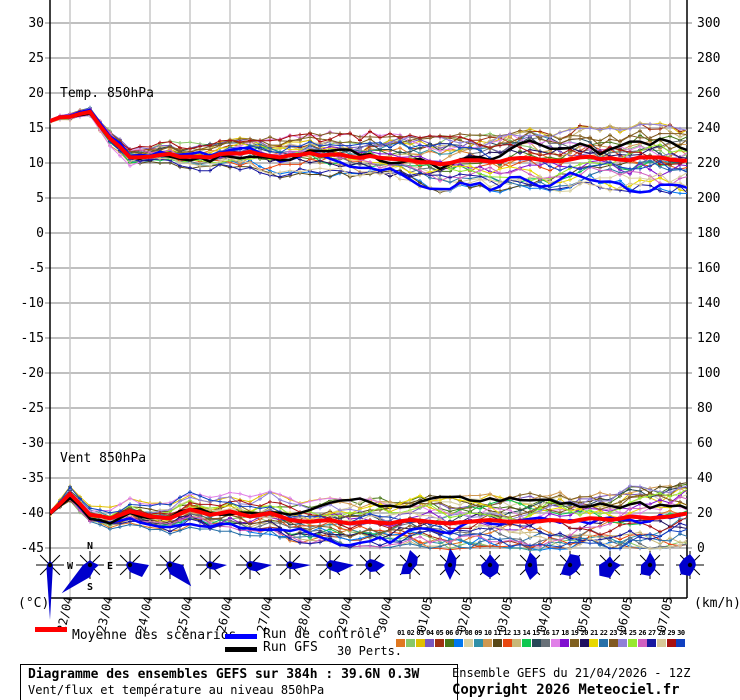  I want to click on perturbation-number: 01, so click(401, 633).